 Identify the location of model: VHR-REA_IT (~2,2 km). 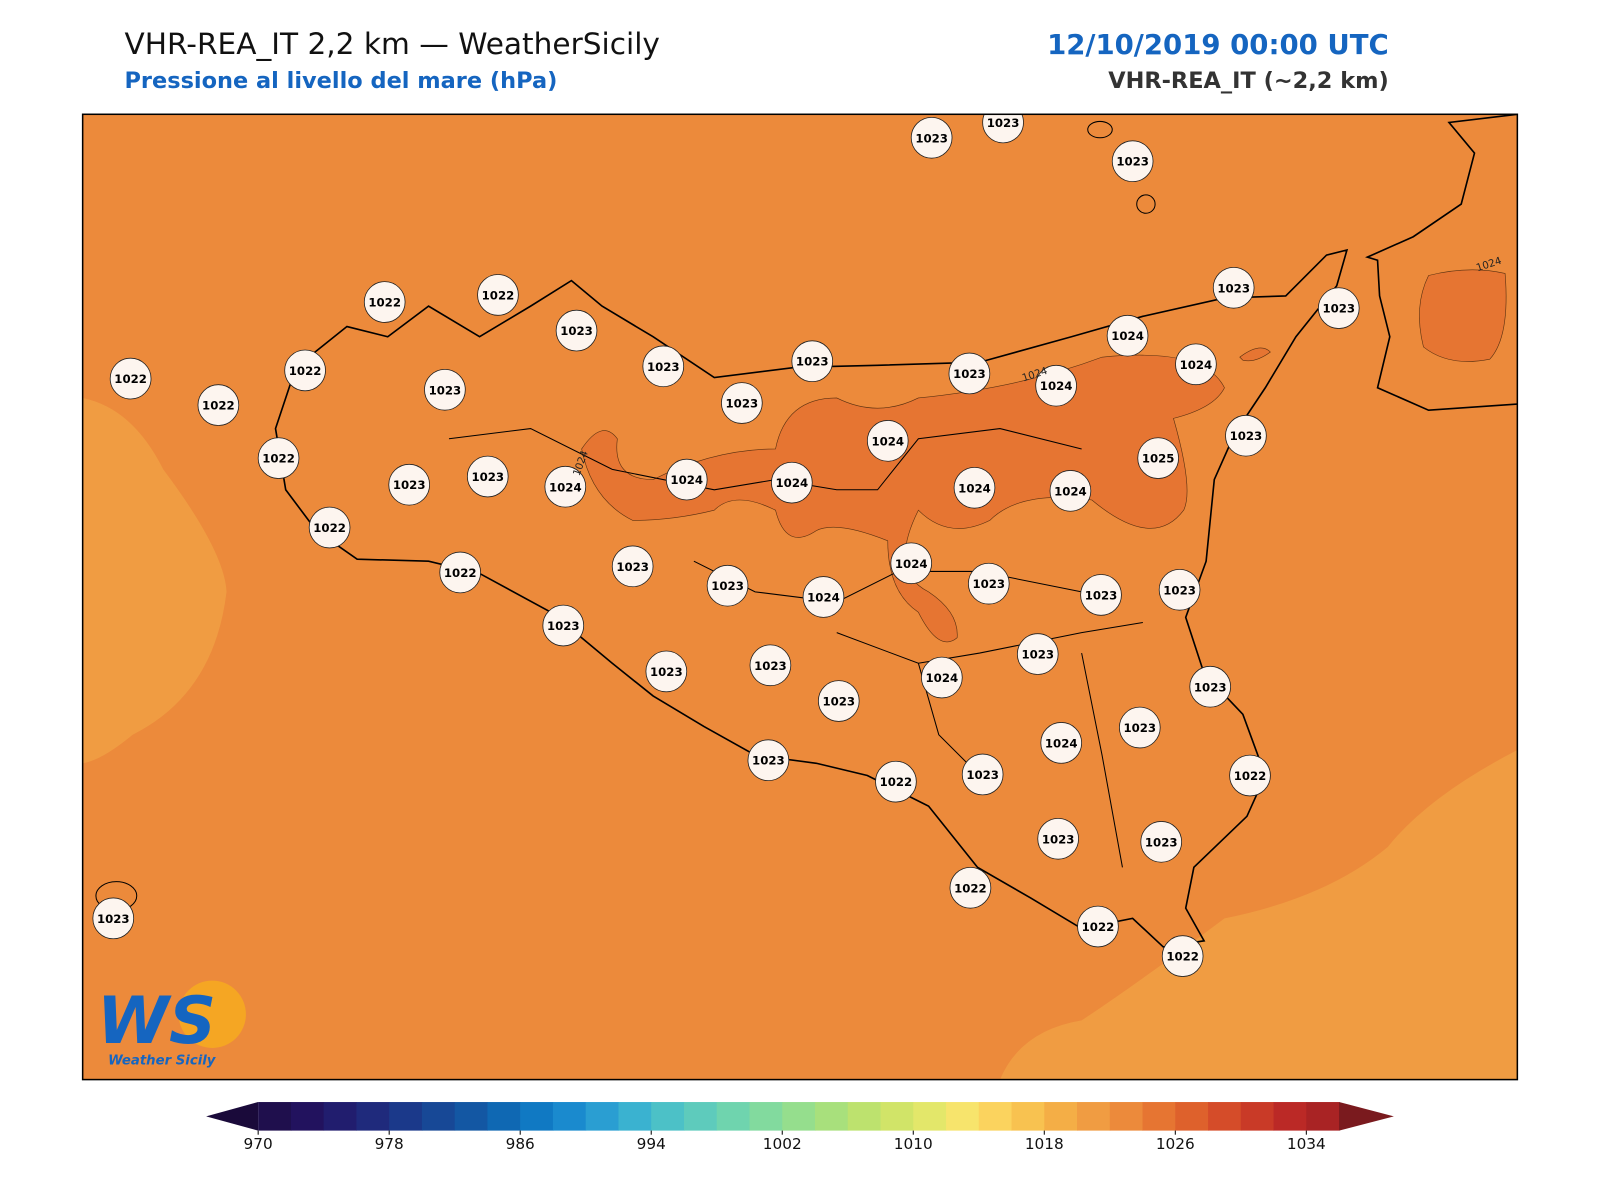
(1248, 81).